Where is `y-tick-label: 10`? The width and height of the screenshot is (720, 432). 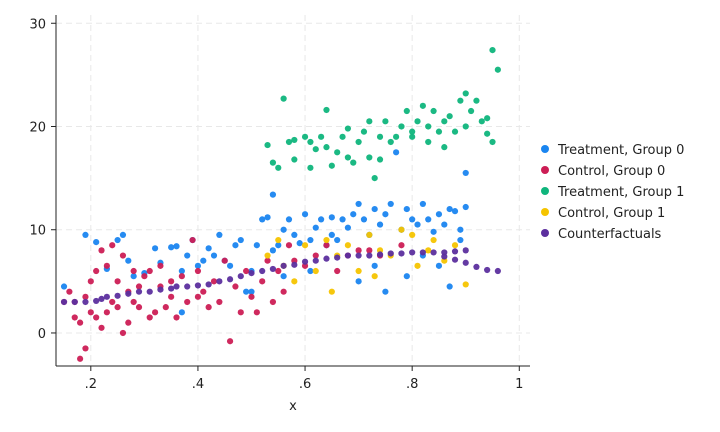 y-tick-label: 10 is located at coordinates (37, 231).